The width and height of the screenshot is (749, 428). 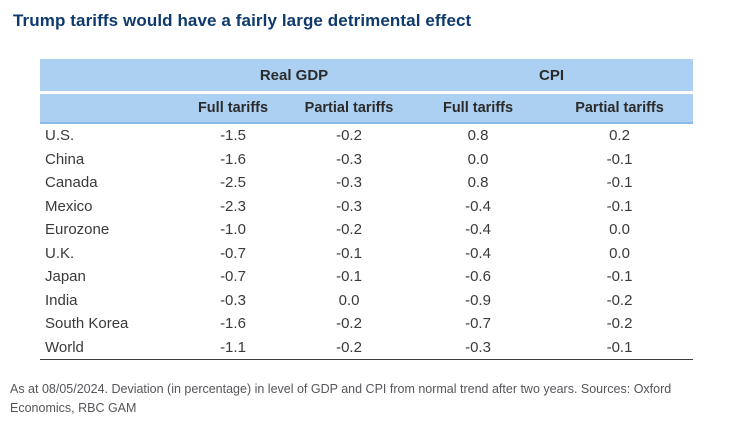 What do you see at coordinates (294, 76) in the screenshot?
I see `group-header-real-gdp: Real GDP` at bounding box center [294, 76].